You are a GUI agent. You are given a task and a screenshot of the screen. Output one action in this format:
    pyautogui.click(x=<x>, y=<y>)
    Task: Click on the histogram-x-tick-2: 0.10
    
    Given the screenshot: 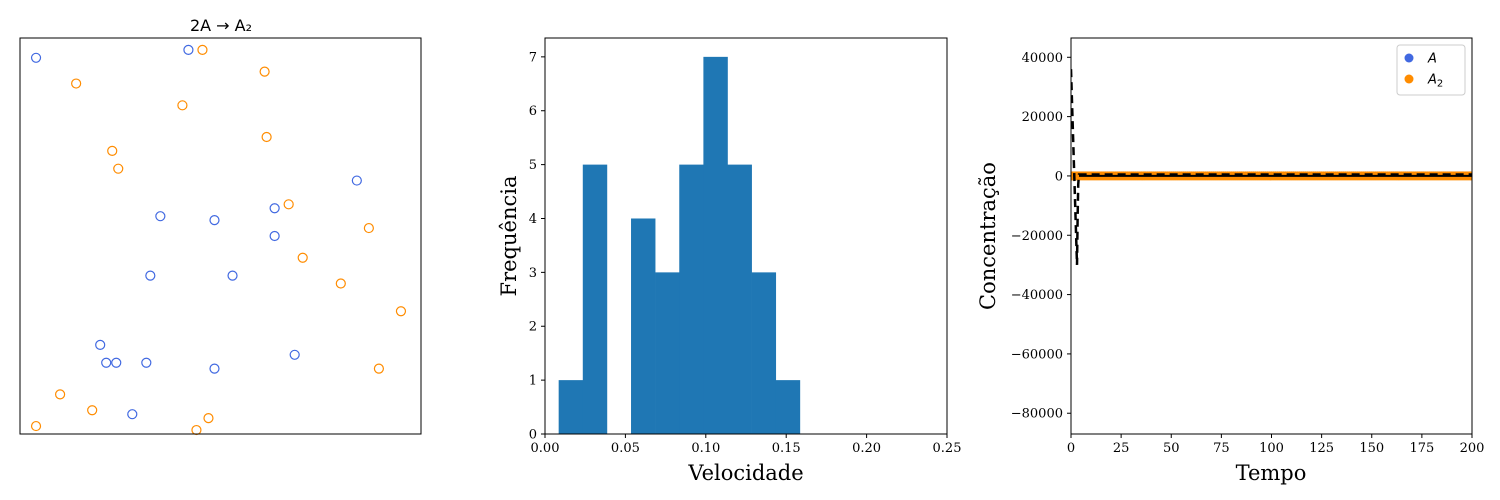 What is the action you would take?
    pyautogui.click(x=705, y=448)
    